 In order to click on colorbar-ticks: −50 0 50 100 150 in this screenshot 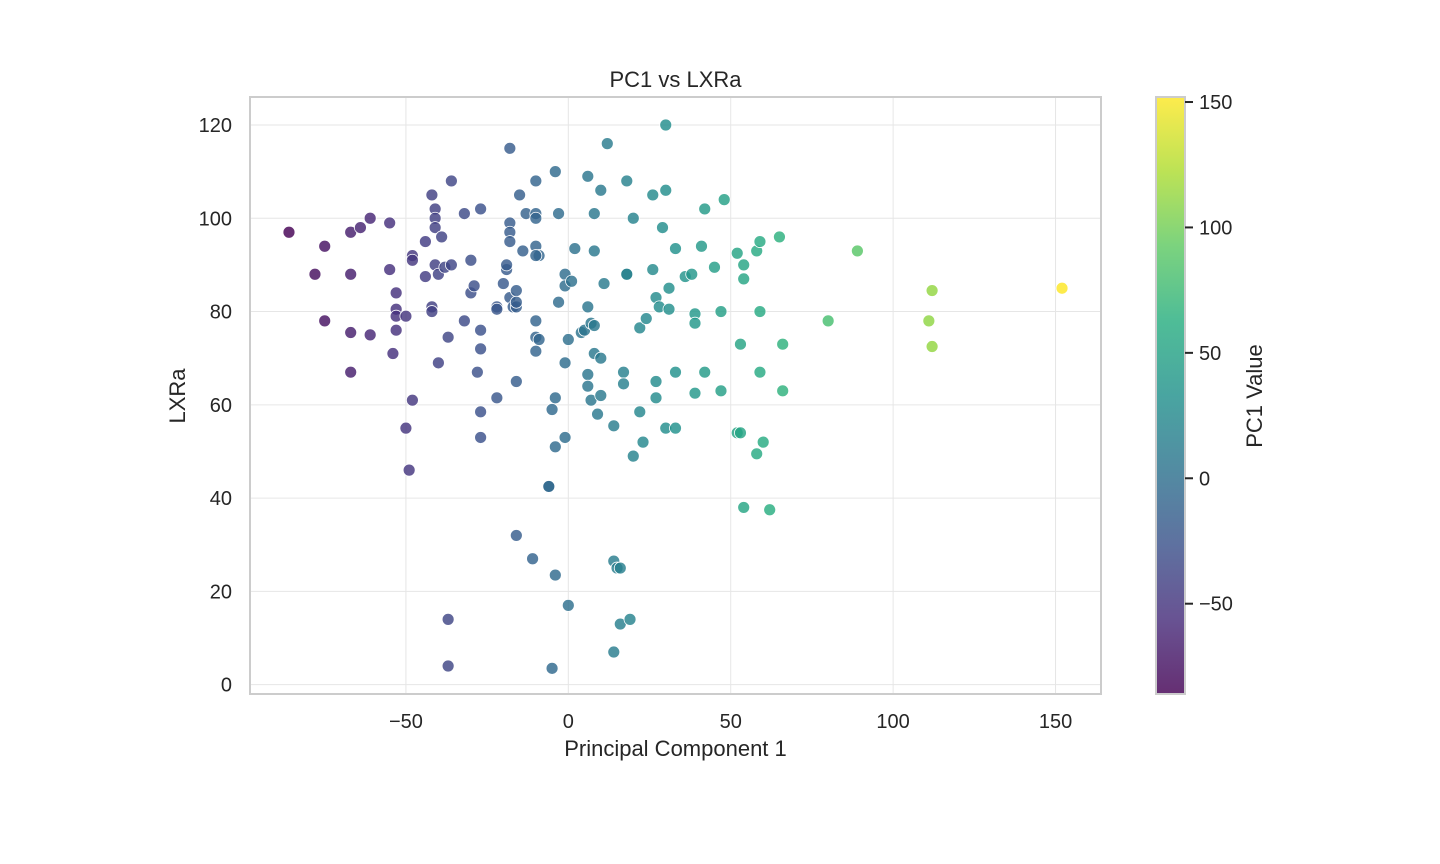, I will do `click(1209, 354)`.